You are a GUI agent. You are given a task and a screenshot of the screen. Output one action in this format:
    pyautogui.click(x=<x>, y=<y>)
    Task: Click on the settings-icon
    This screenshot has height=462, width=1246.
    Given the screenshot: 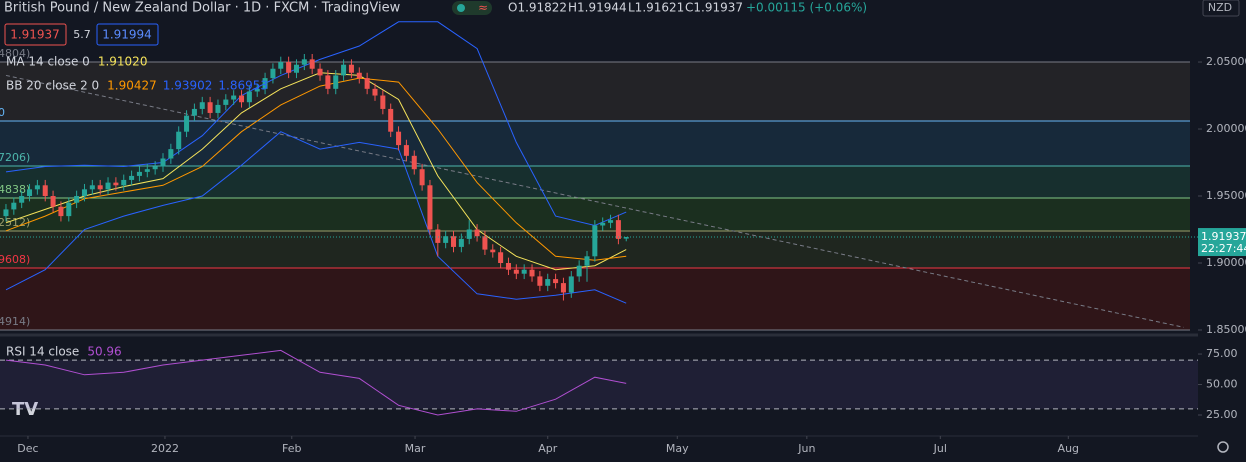 What is the action you would take?
    pyautogui.click(x=1223, y=447)
    